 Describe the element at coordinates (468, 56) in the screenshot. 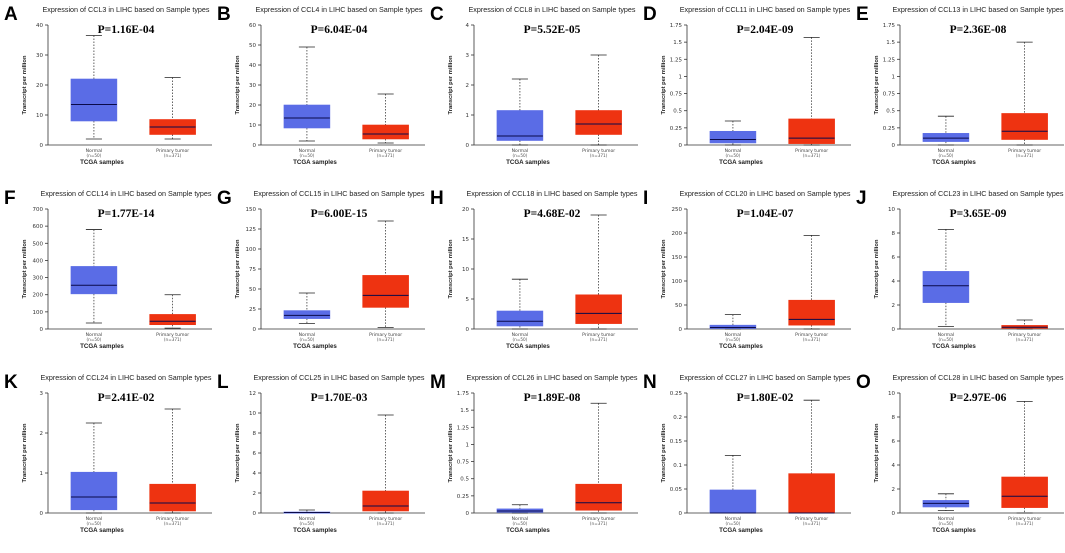

I see `y-tick-label: 3` at that location.